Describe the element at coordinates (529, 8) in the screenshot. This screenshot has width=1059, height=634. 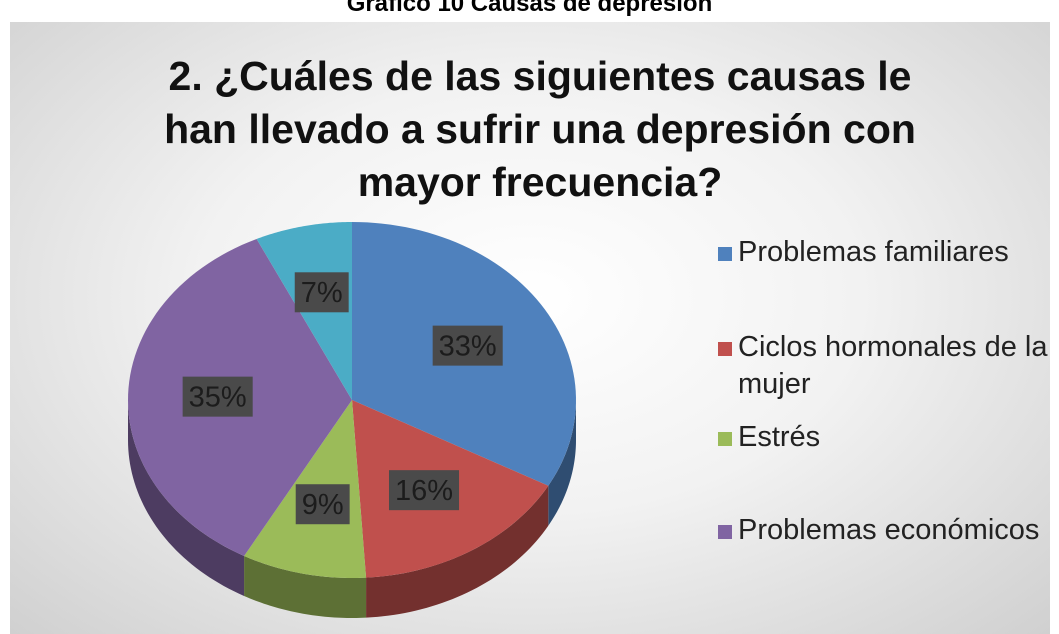
I see `caption: Gráfico 10 Causas de depresión` at that location.